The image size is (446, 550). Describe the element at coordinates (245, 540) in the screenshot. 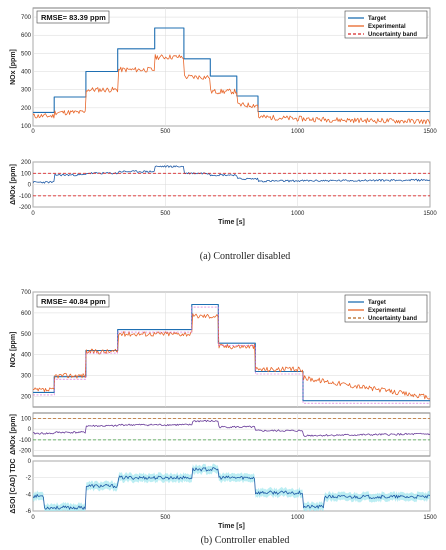

I see `caption-b: (b) Controller enabled` at that location.